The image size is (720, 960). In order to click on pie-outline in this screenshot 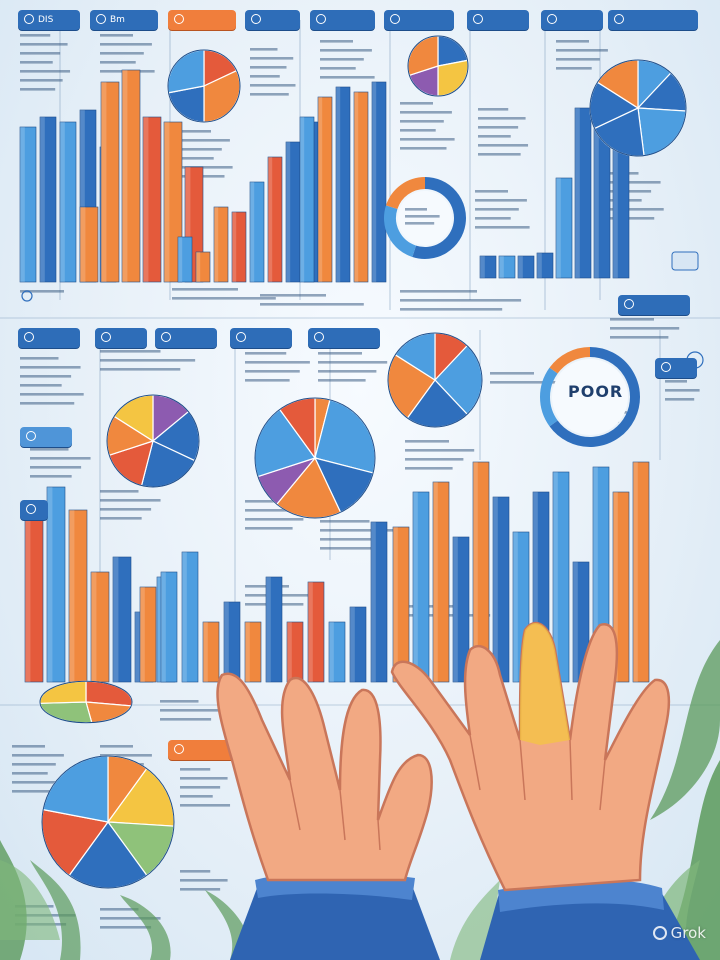, I will do `click(438, 66)`.